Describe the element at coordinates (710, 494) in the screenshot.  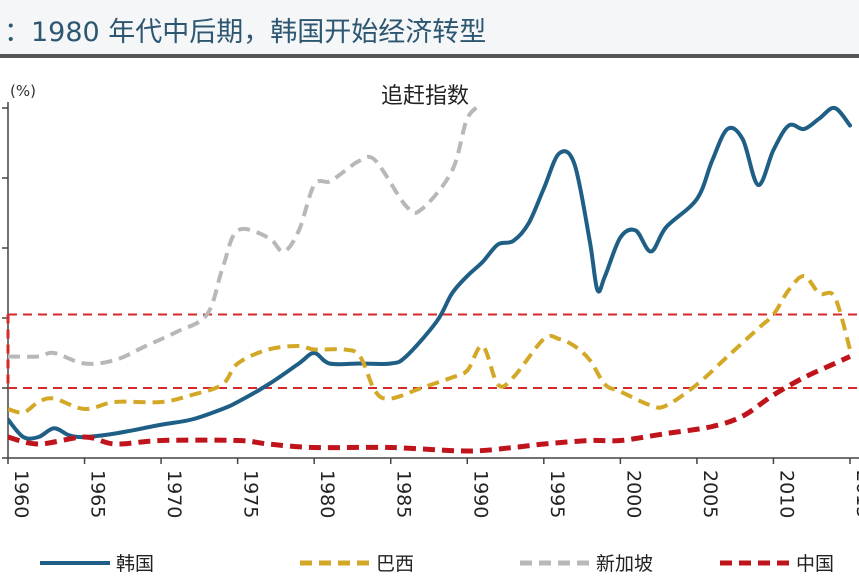
I see `x-tick-label: 2005` at that location.